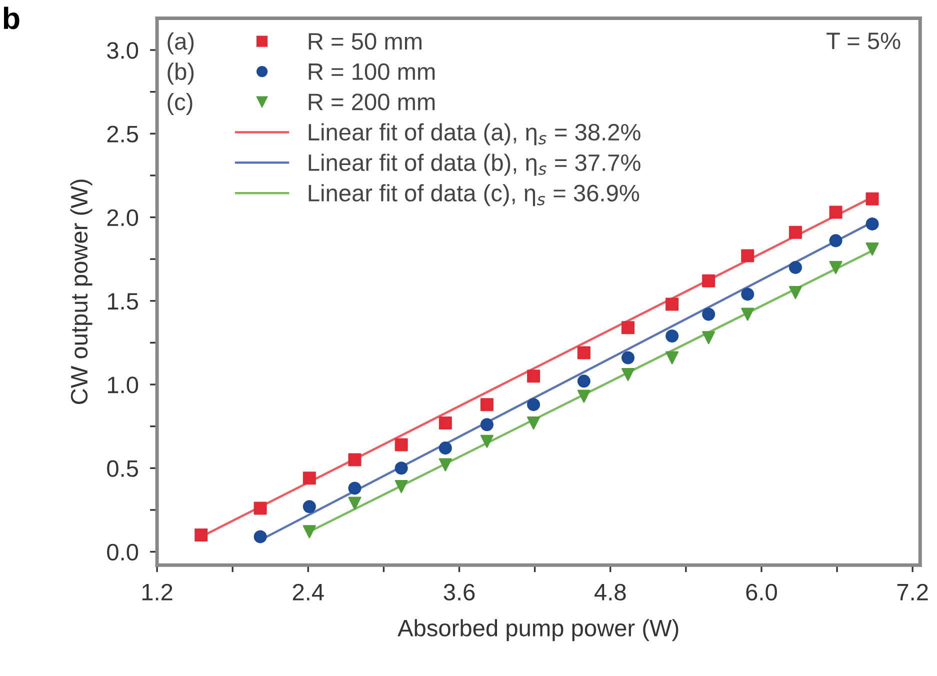 Image resolution: width=937 pixels, height=676 pixels. Describe the element at coordinates (12, 18) in the screenshot. I see `text: b` at that location.